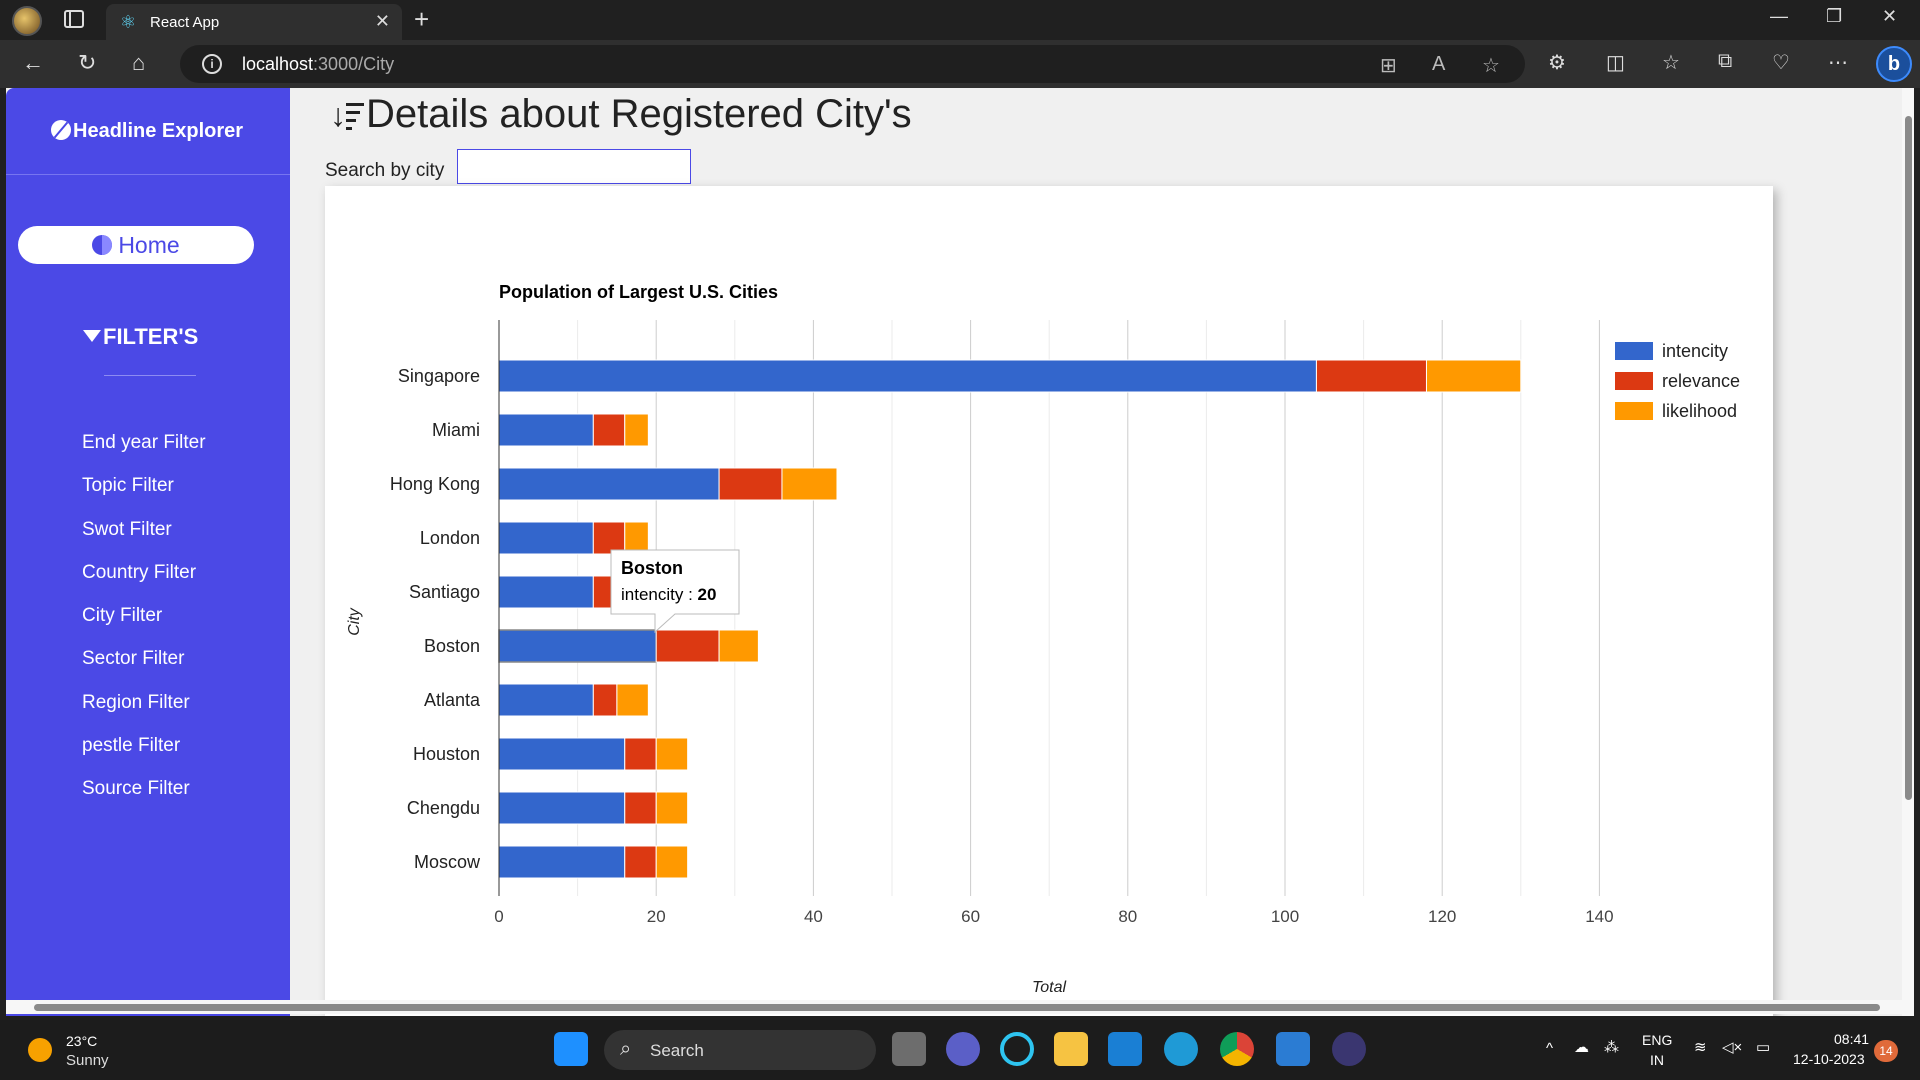 The image size is (1920, 1080). What do you see at coordinates (1732, 1047) in the screenshot?
I see `volume-muted-icon: ◁×` at bounding box center [1732, 1047].